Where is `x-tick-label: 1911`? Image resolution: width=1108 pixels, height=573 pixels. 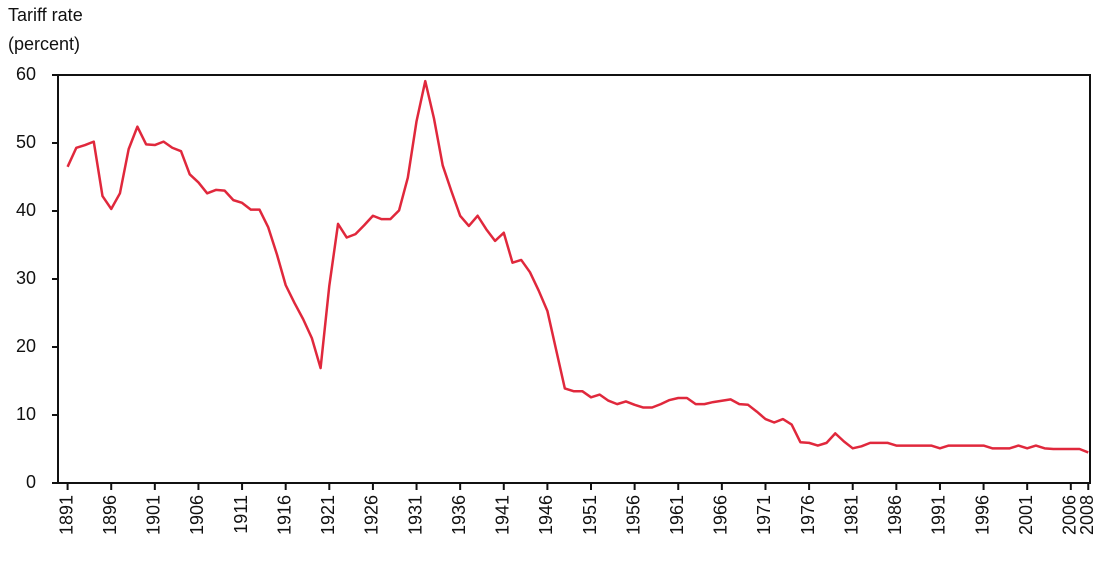 x-tick-label: 1911 is located at coordinates (241, 514).